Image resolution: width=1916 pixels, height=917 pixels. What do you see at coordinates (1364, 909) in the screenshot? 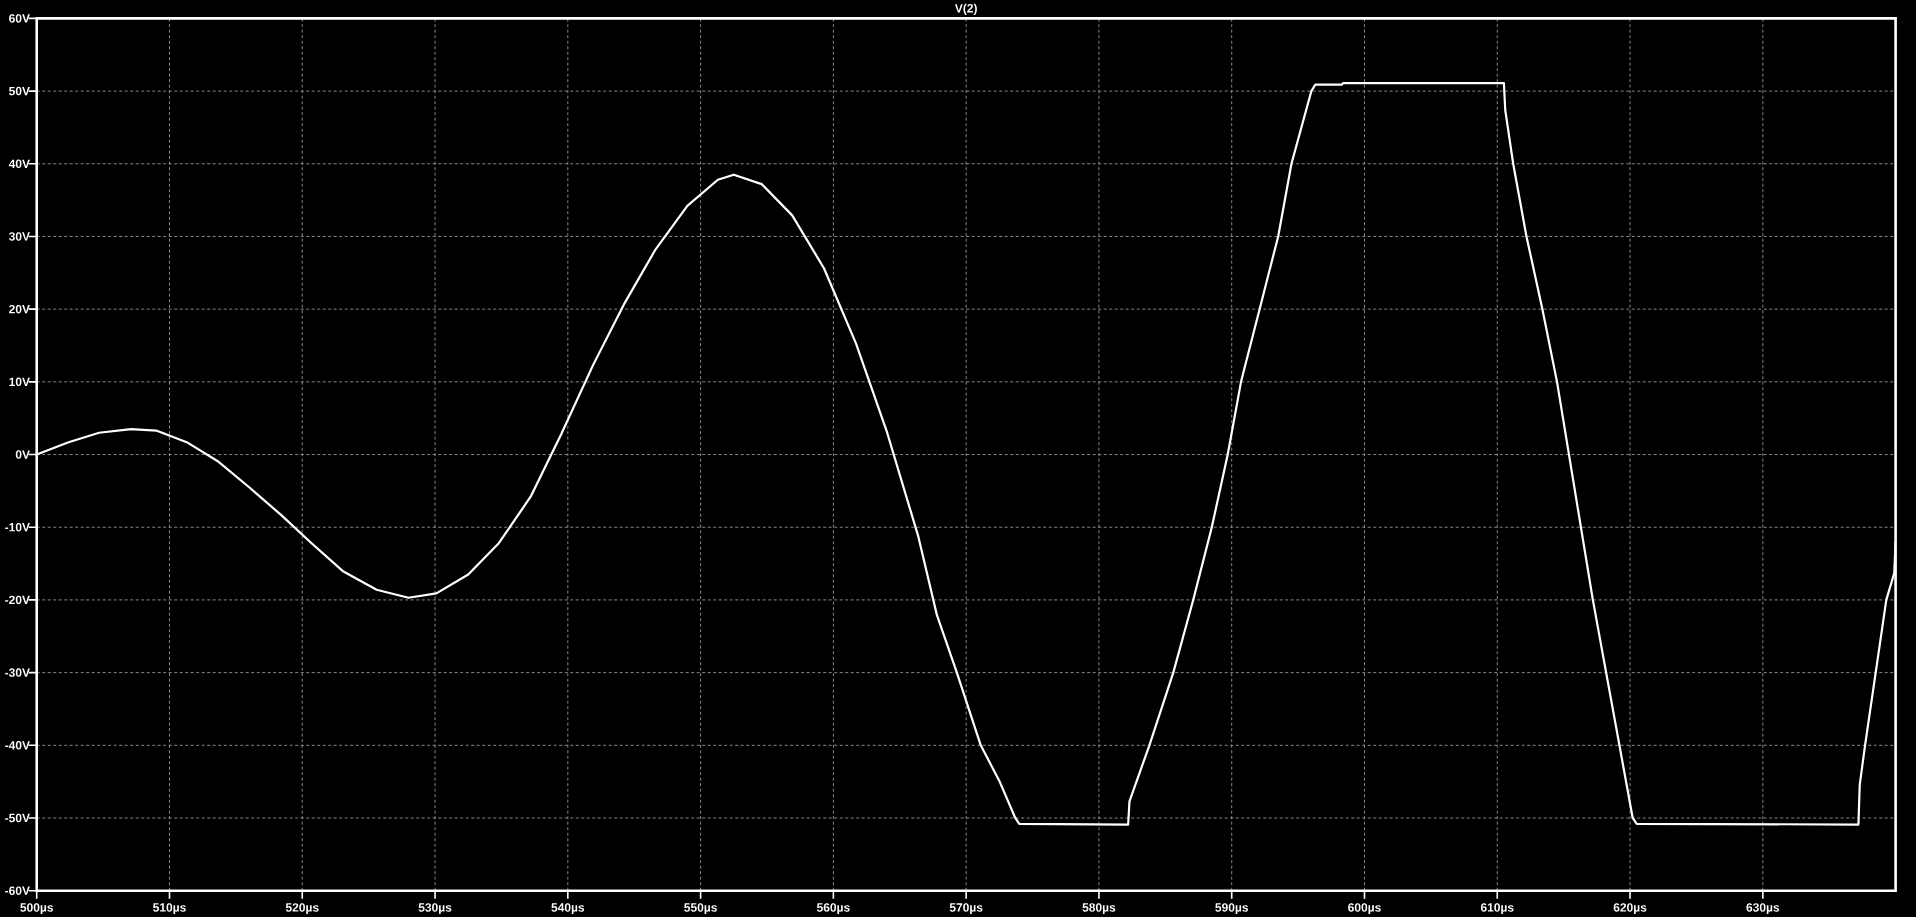
I see `x-tick-label: 600µs` at bounding box center [1364, 909].